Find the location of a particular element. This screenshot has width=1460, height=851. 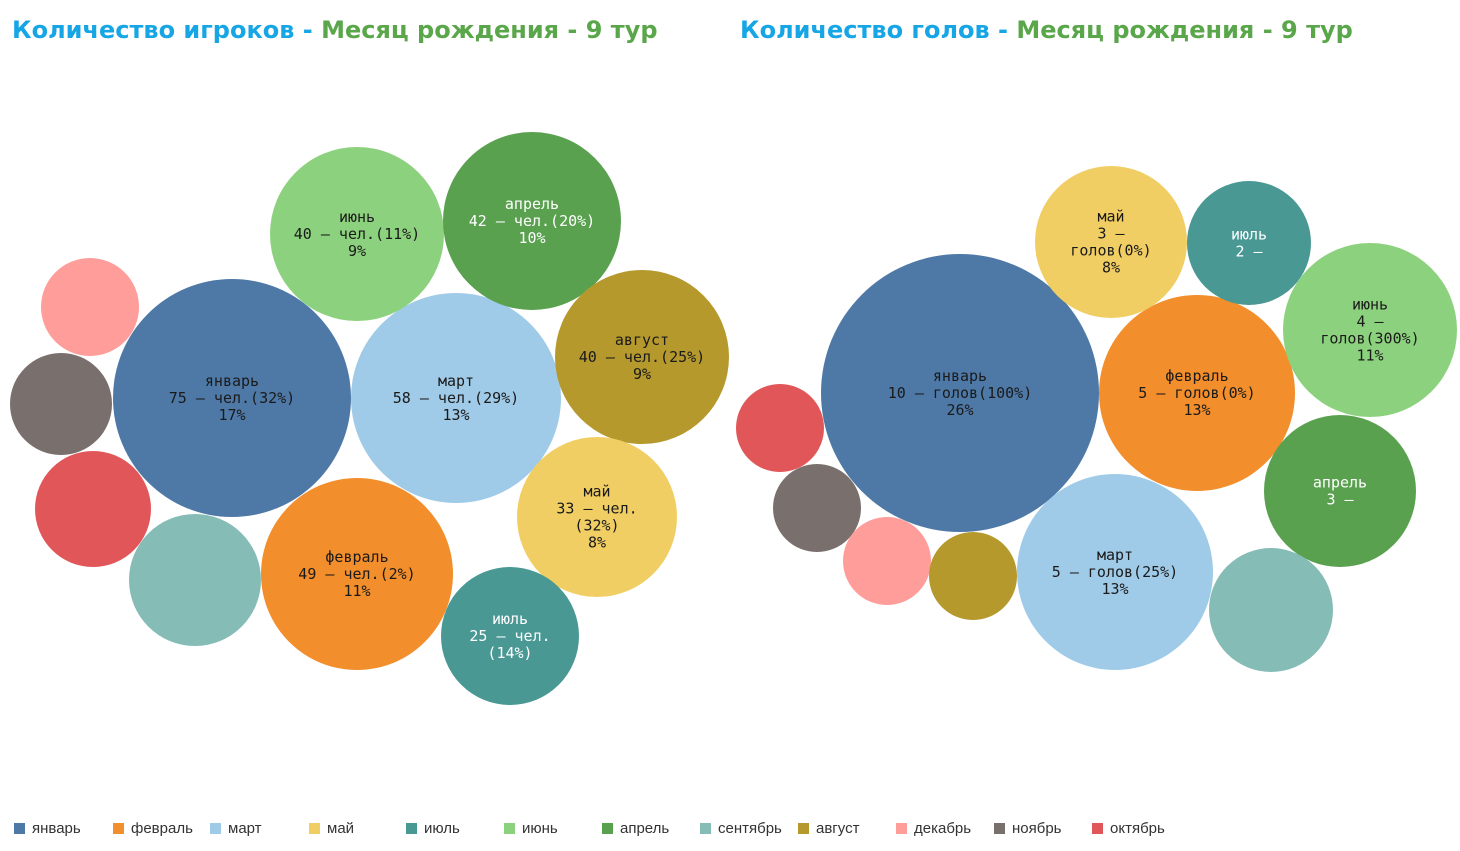

legend-label: октябрь is located at coordinates (1137, 828).